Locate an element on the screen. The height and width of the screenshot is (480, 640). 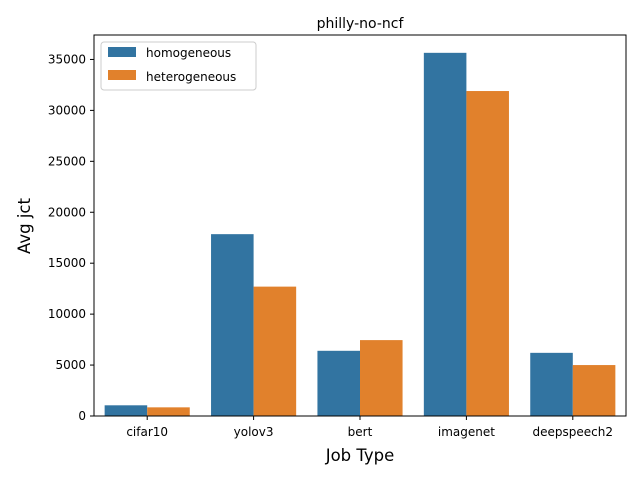
legend-box is located at coordinates (178, 66).